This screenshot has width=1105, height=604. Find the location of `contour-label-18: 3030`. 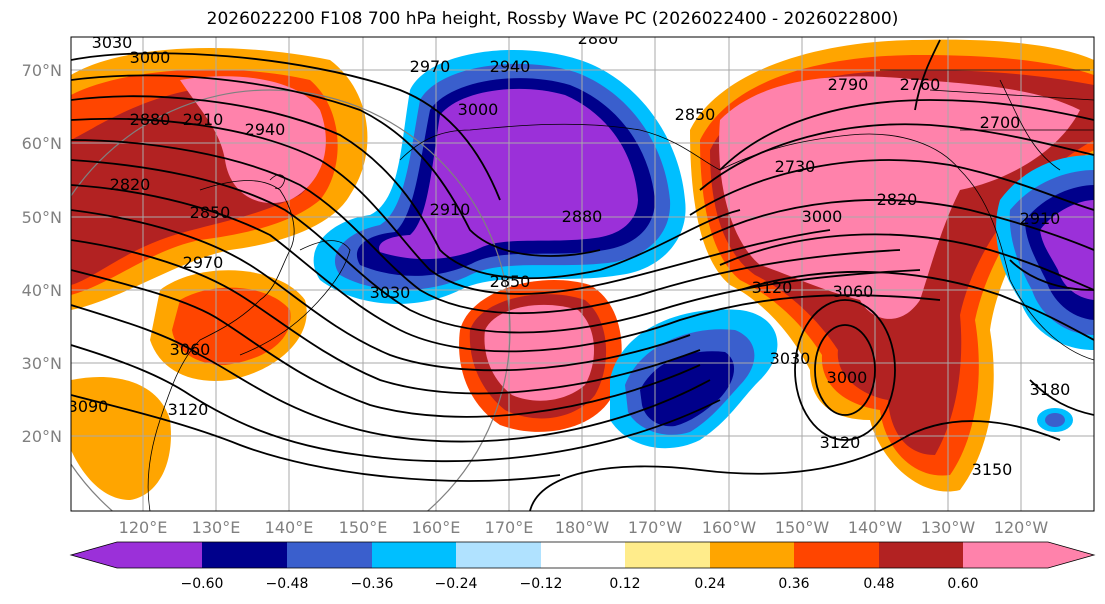

contour-label-18: 3030 is located at coordinates (390, 292).